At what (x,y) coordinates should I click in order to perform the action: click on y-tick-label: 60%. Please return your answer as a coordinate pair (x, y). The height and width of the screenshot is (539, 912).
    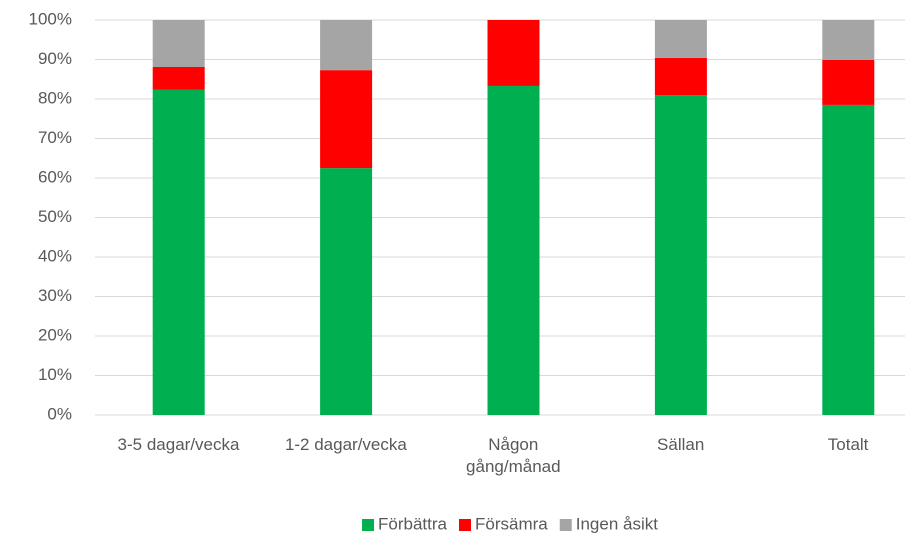
    Looking at the image, I should click on (55, 176).